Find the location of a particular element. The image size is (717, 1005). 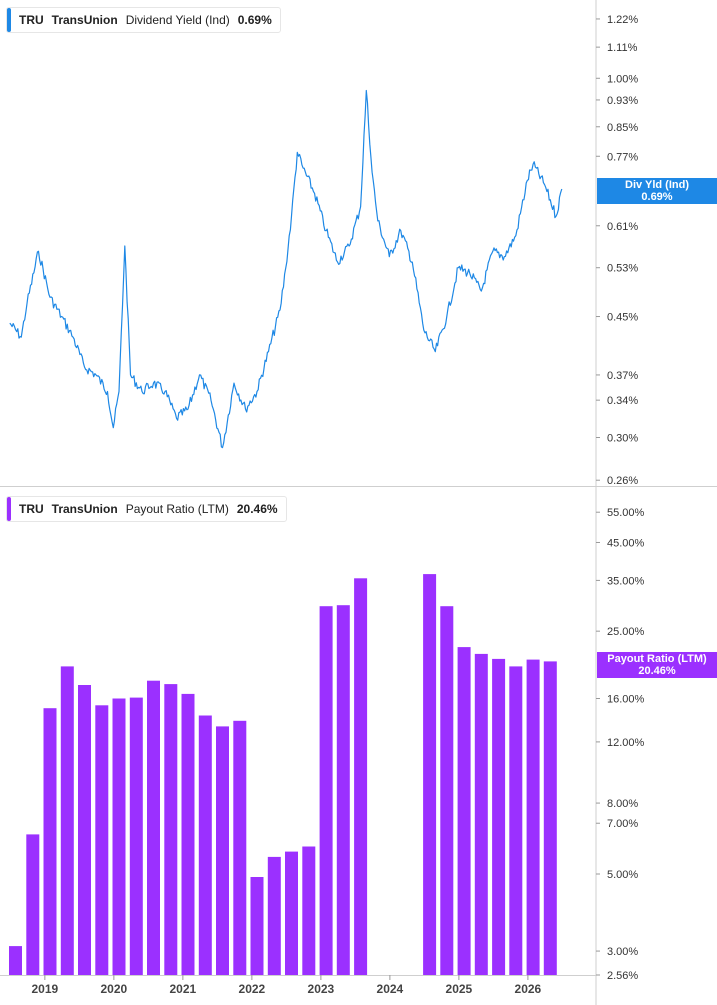

y-tick-label-payout-ratio: 45.00% is located at coordinates (626, 543).